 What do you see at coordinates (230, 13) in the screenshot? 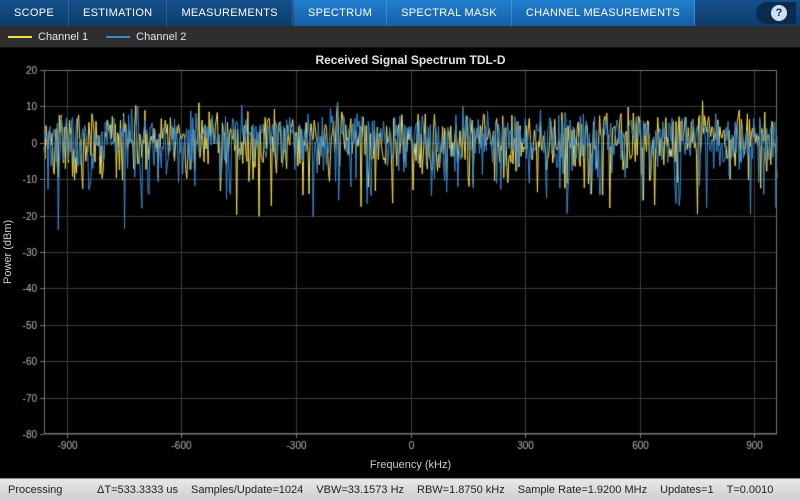
I see `tab-measurements: MEASUREMENTS` at bounding box center [230, 13].